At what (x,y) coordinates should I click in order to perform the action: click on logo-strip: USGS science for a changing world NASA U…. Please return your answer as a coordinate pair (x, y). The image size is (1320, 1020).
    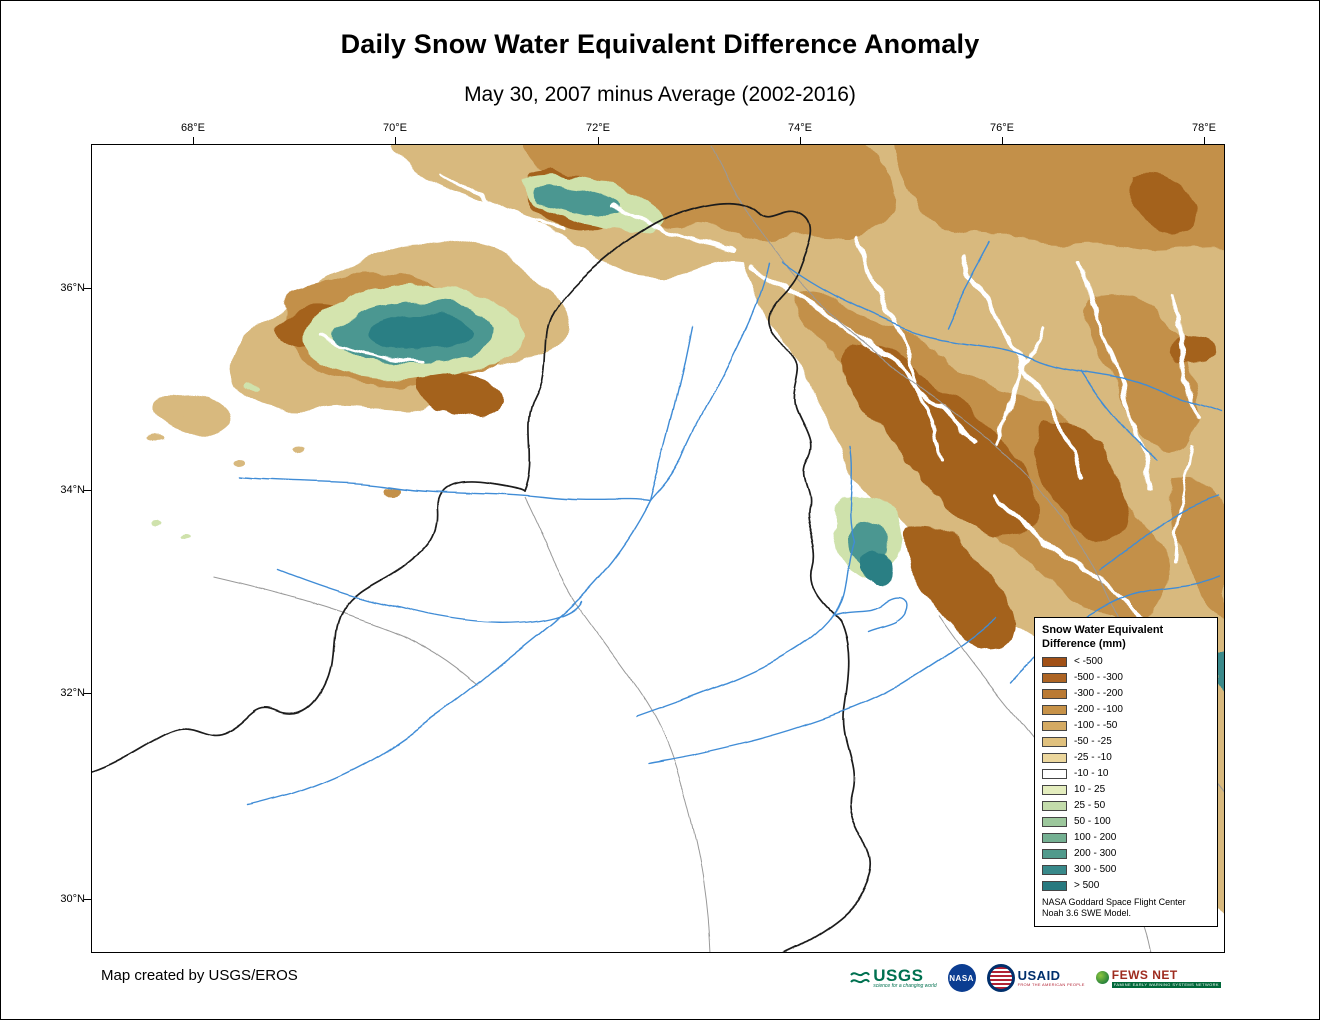
    Looking at the image, I should click on (1035, 978).